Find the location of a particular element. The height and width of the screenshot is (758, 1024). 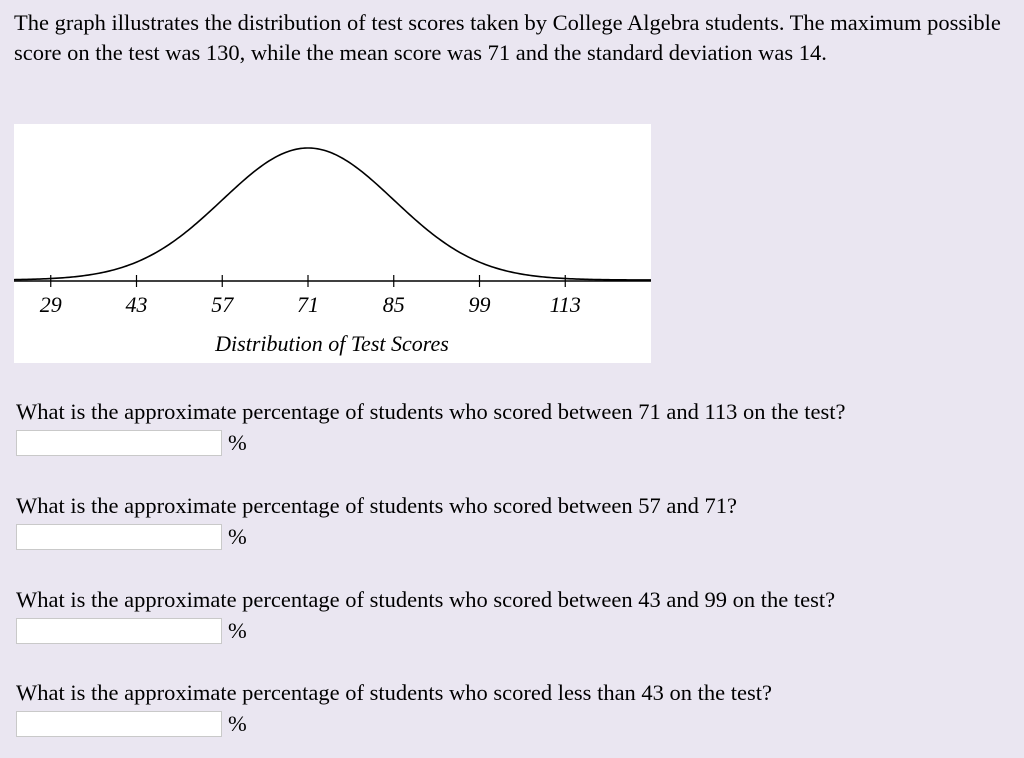

question-2-answer-row: % is located at coordinates (516, 537).